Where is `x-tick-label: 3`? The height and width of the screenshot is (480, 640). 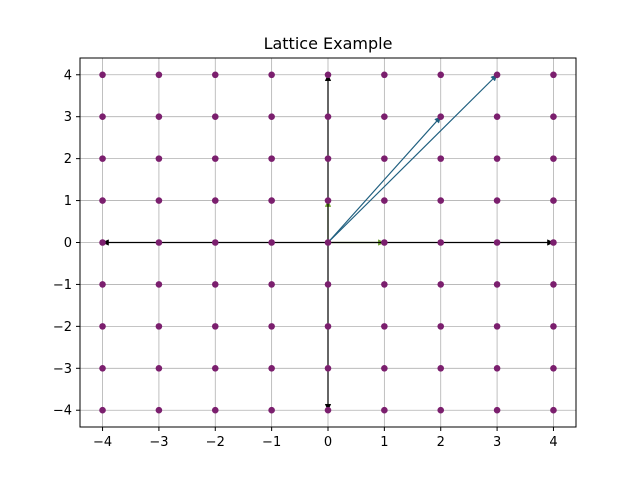
x-tick-label: 3 is located at coordinates (497, 442).